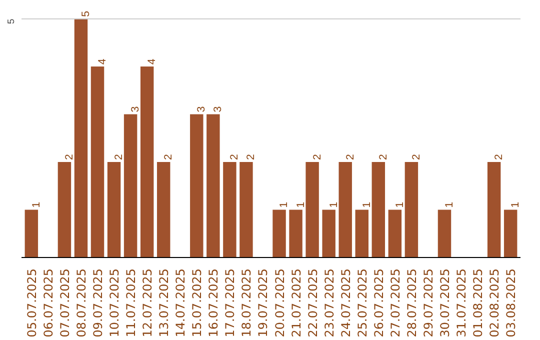 Image resolution: width=540 pixels, height=340 pixels. What do you see at coordinates (395, 303) in the screenshot?
I see `x-tick-label: 27.07.2025` at bounding box center [395, 303].